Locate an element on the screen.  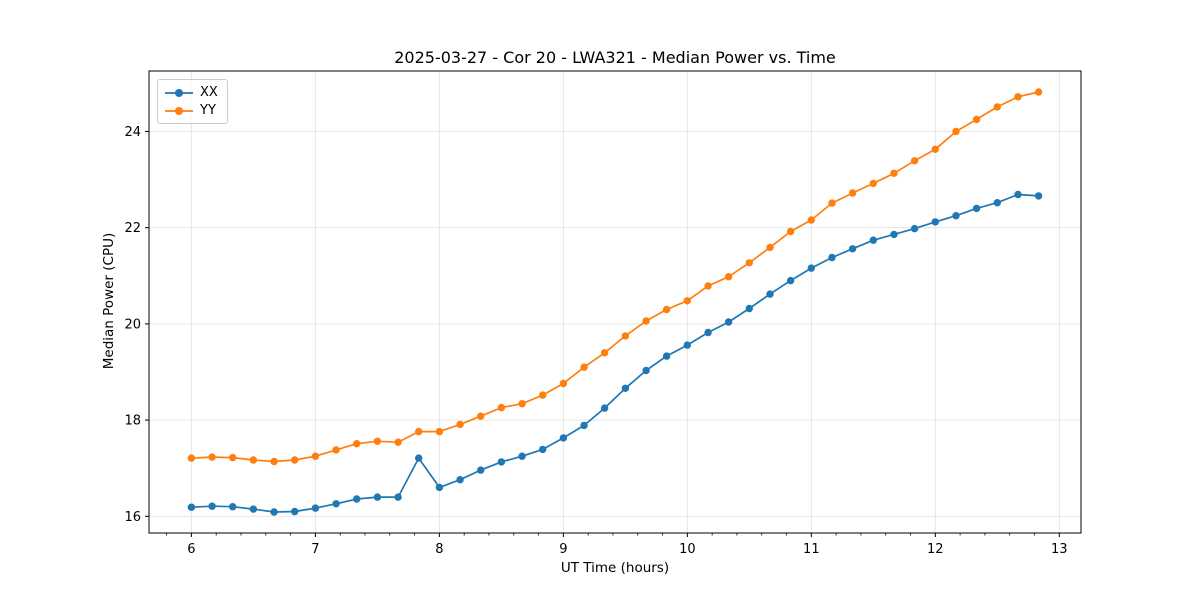
y-tick-label: 18 is located at coordinates (132, 421).